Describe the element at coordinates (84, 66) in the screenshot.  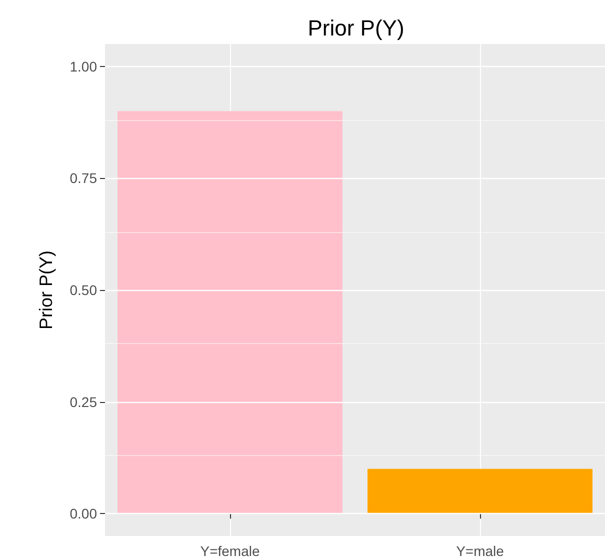
I see `y-tick-label: 1.00` at that location.